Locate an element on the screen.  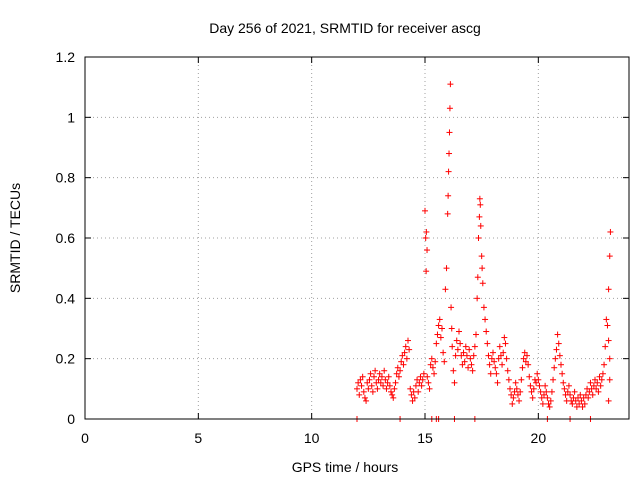
y-tick-label: 0.4 is located at coordinates (66, 298).